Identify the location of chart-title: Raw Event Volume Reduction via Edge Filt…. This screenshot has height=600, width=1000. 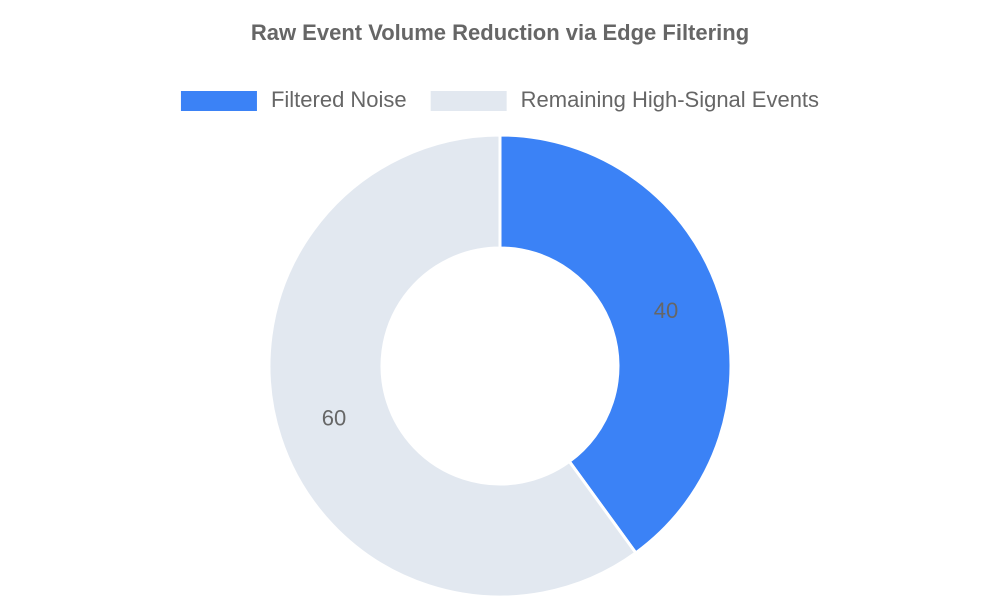
(500, 32).